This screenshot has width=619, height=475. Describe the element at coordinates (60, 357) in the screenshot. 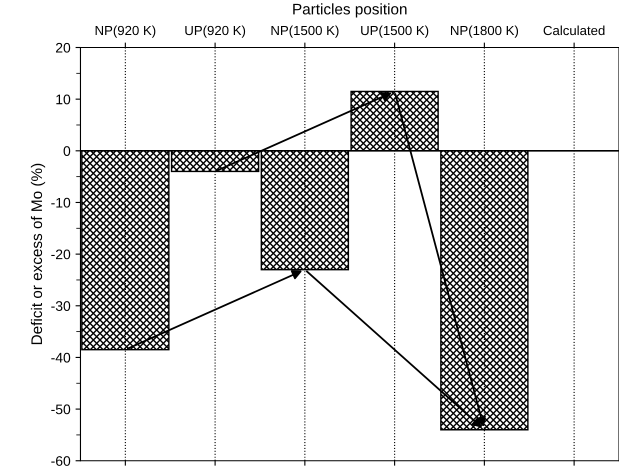

I see `y-tick-label: -40` at that location.